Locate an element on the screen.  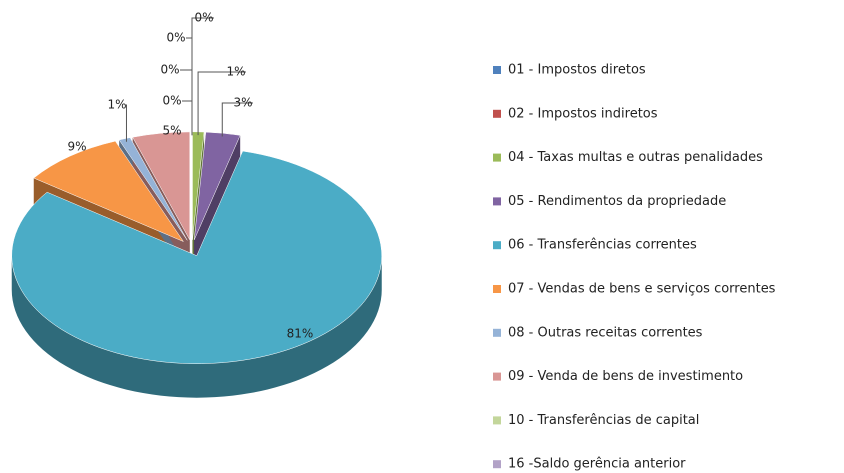
data-label: 5% is located at coordinates (171, 131).